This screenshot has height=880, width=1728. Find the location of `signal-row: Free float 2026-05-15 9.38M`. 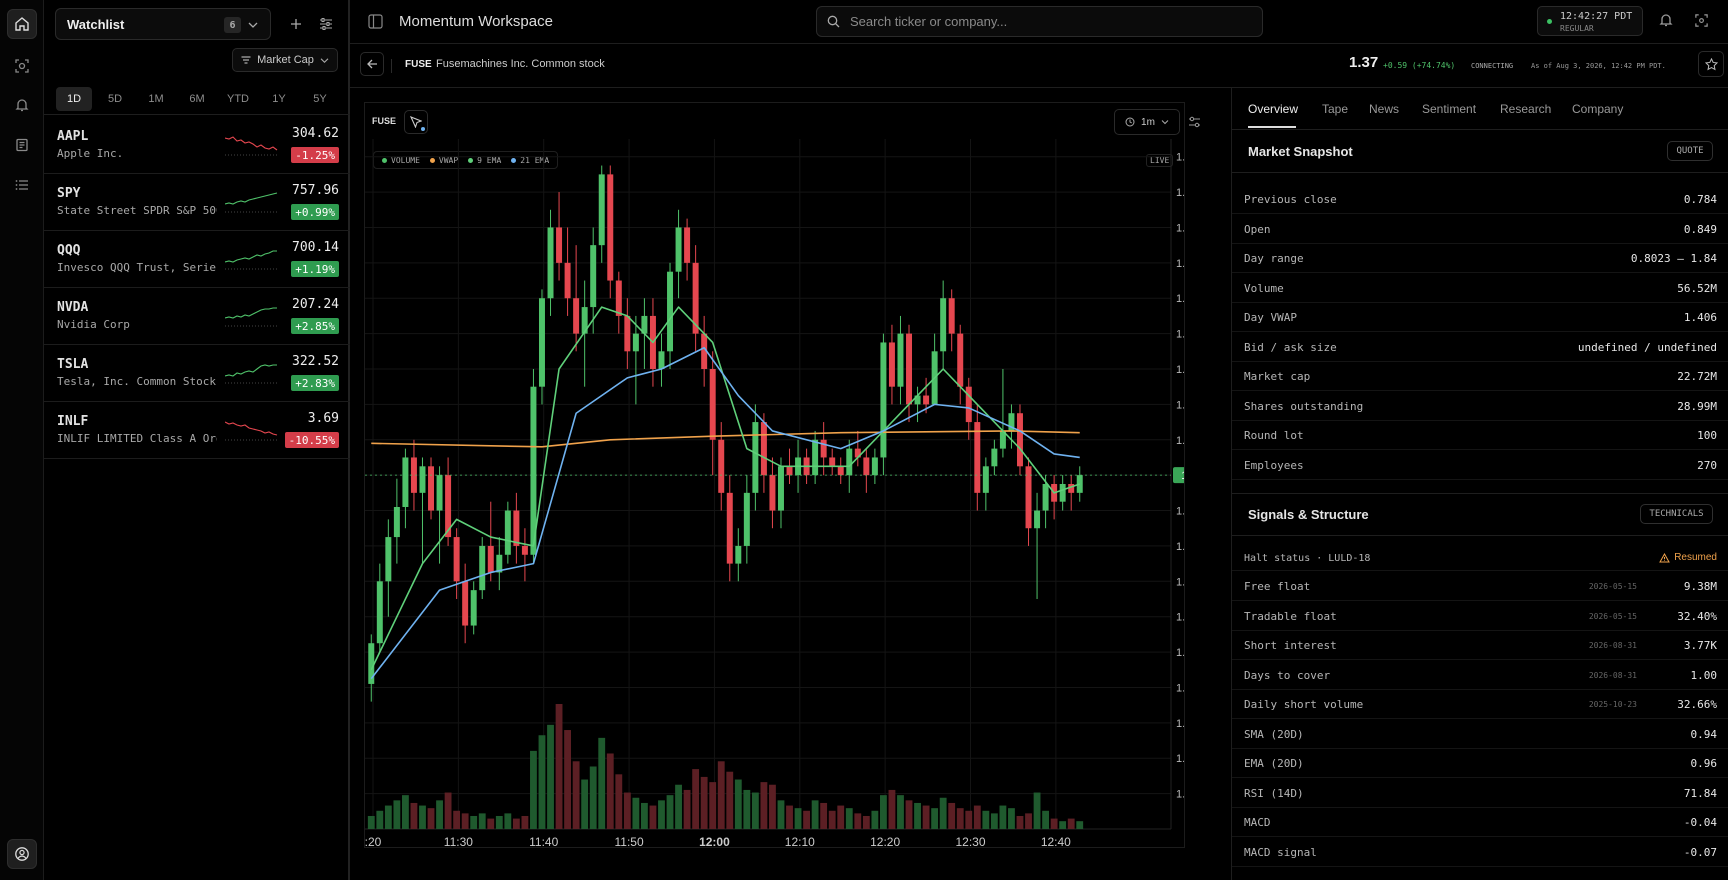

signal-row: Free float 2026-05-15 9.38M is located at coordinates (1480, 586).